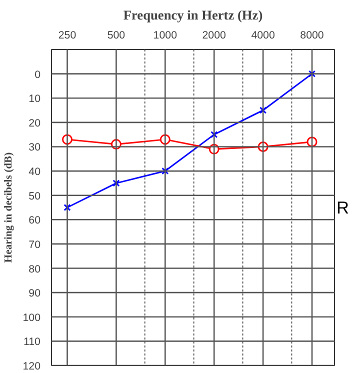 The height and width of the screenshot is (373, 364). What do you see at coordinates (37, 74) in the screenshot?
I see `y-tick-label: 0` at bounding box center [37, 74].